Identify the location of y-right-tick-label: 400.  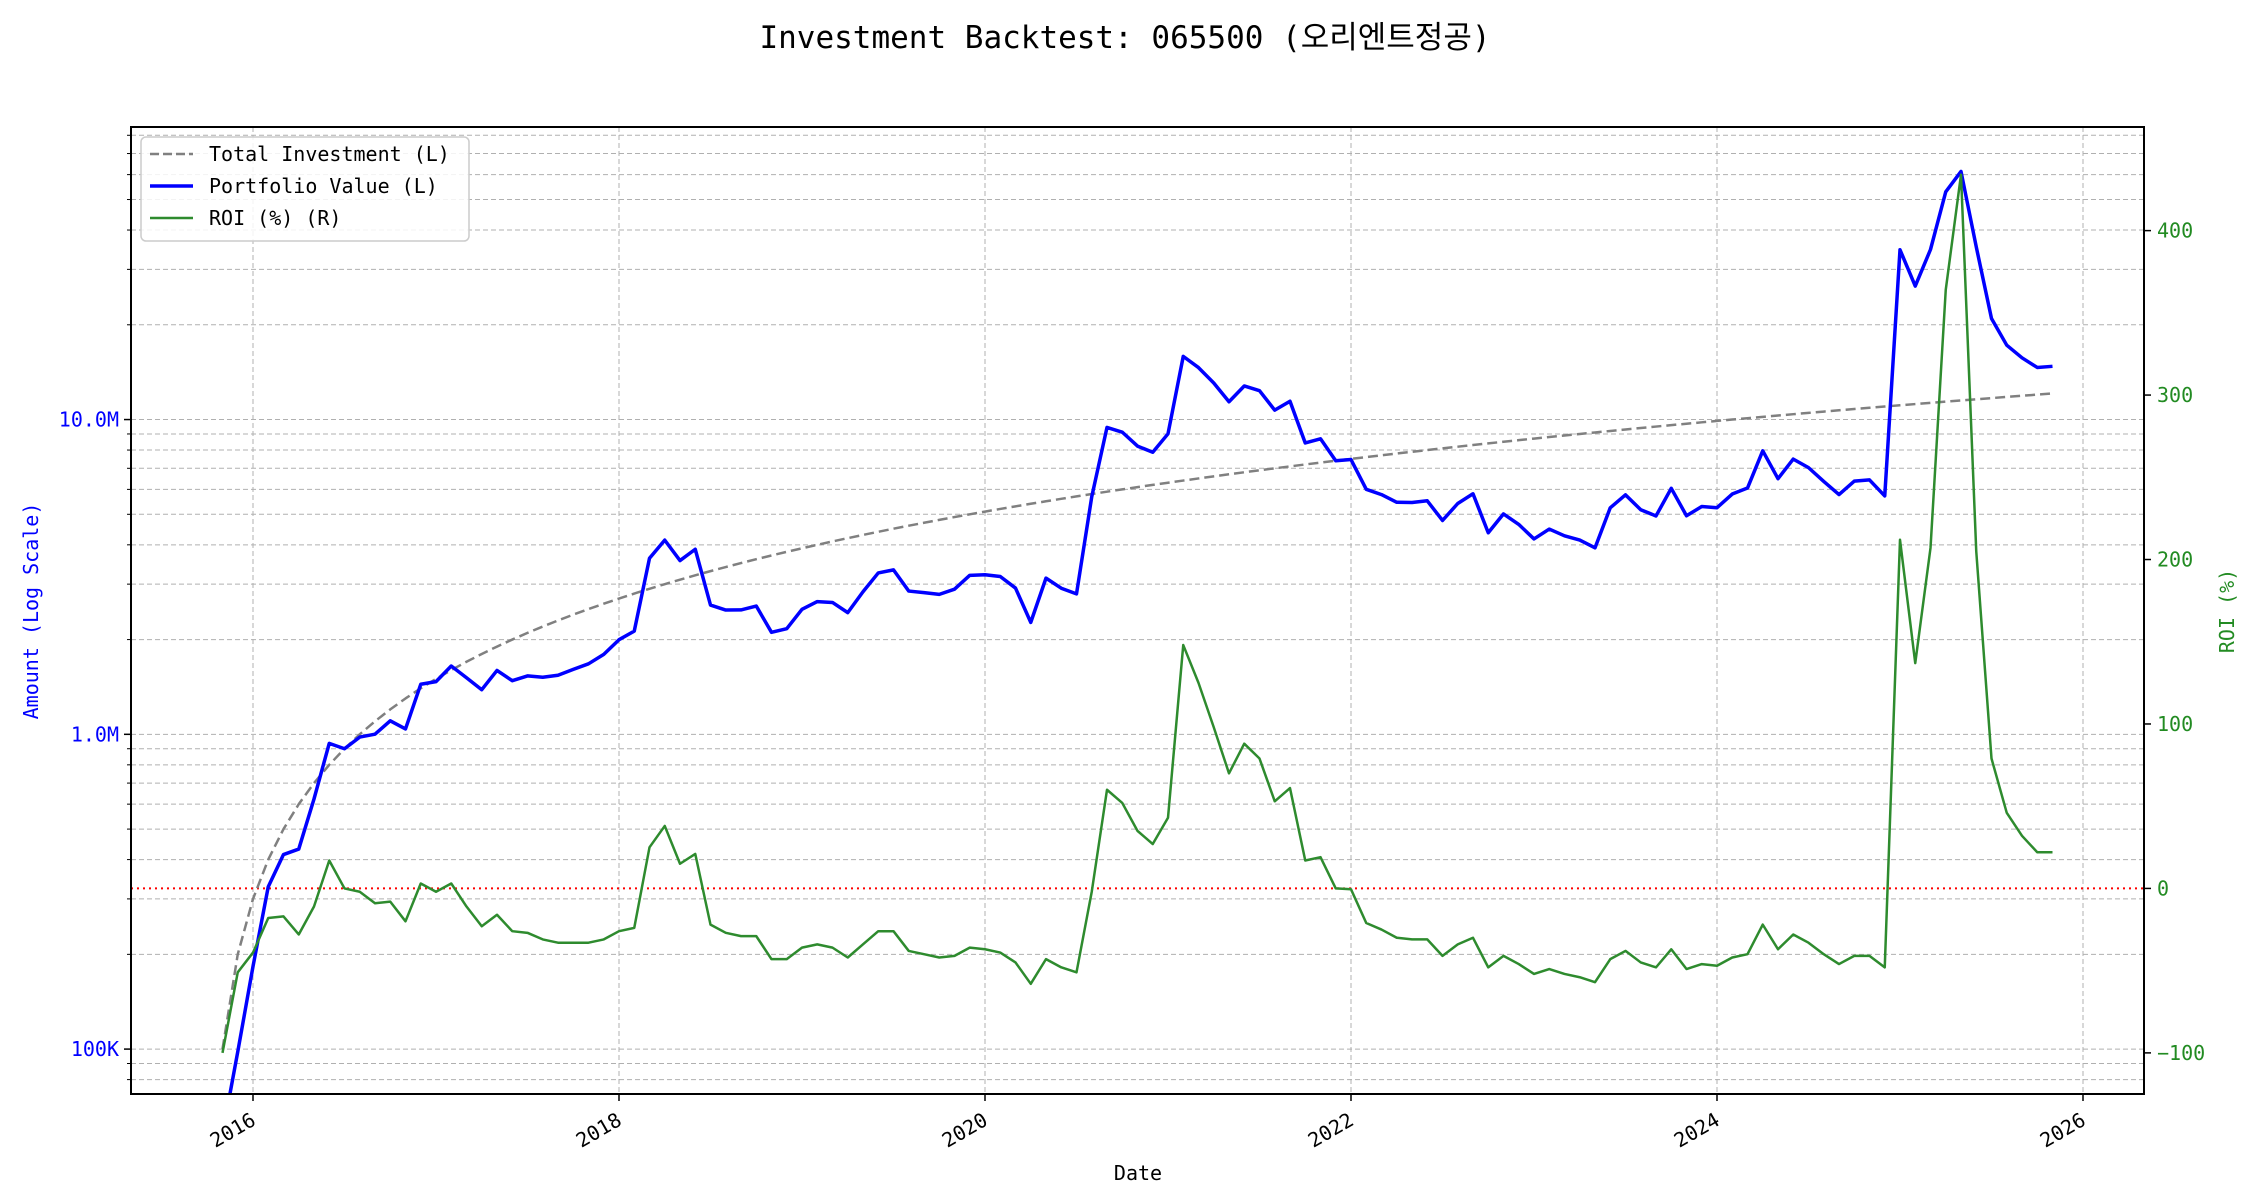
(2175, 231).